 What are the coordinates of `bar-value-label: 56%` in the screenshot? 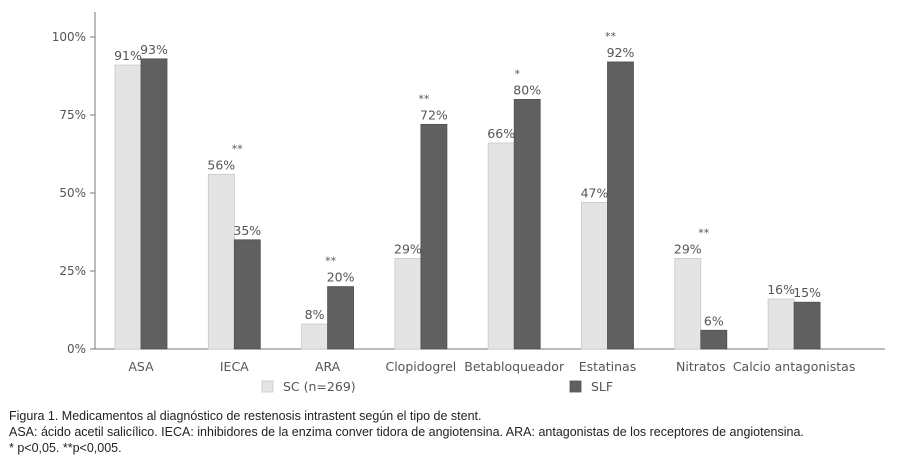 It's located at (221, 164).